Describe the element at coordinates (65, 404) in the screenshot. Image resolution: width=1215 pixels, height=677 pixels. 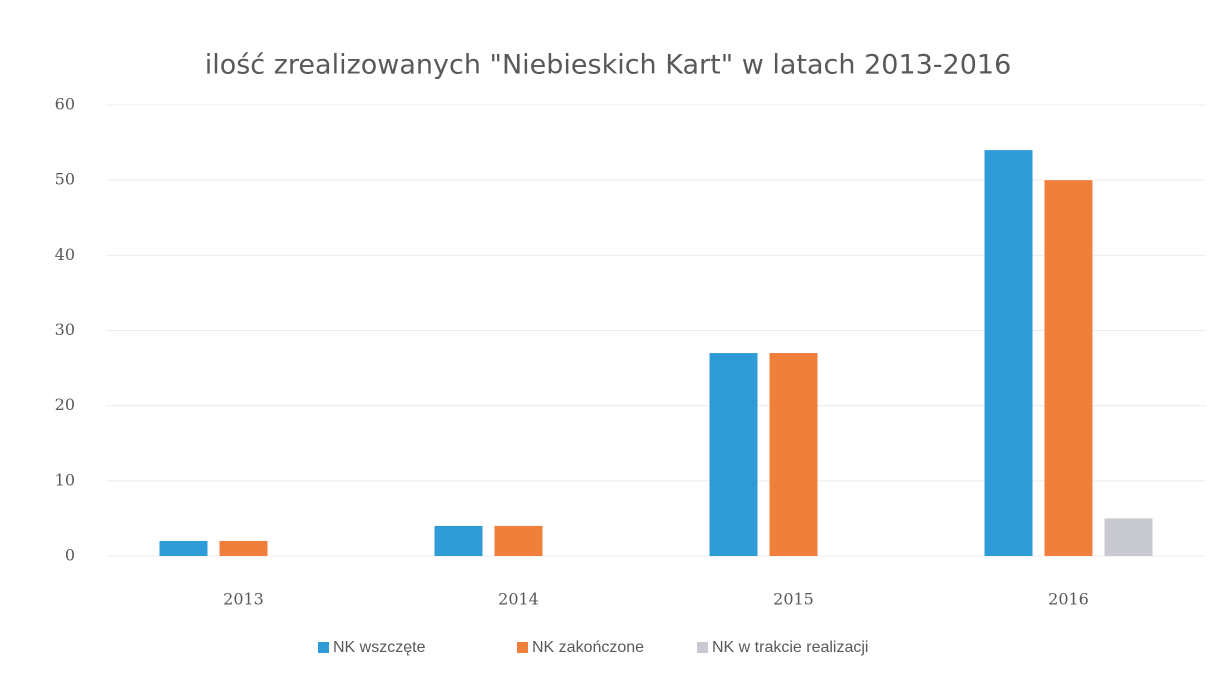
I see `y-tick-label: 20` at that location.